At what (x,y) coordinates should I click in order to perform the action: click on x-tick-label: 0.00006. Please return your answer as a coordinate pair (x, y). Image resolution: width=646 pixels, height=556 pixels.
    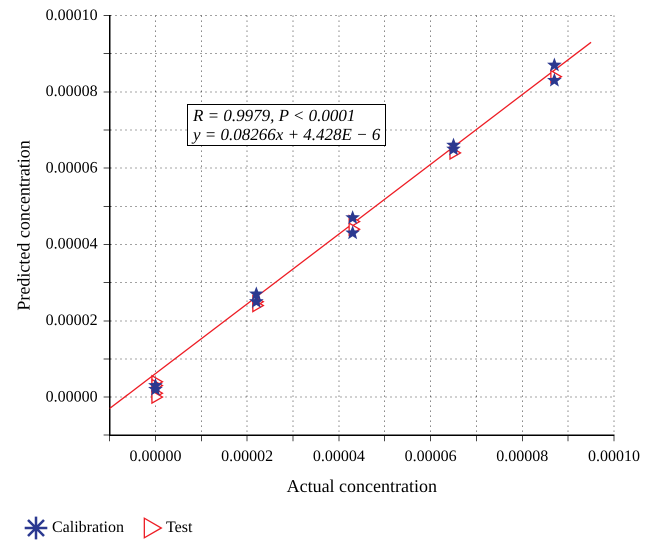
    Looking at the image, I should click on (430, 457).